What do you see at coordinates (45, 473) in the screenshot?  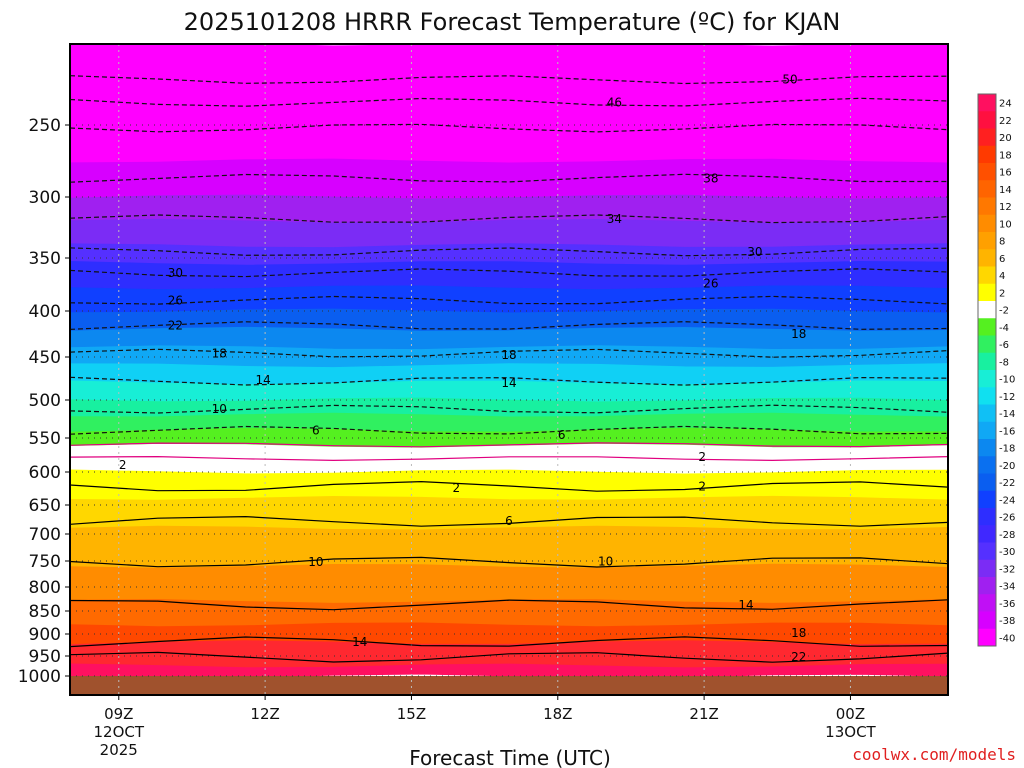 I see `y-tick-label: 600` at bounding box center [45, 473].